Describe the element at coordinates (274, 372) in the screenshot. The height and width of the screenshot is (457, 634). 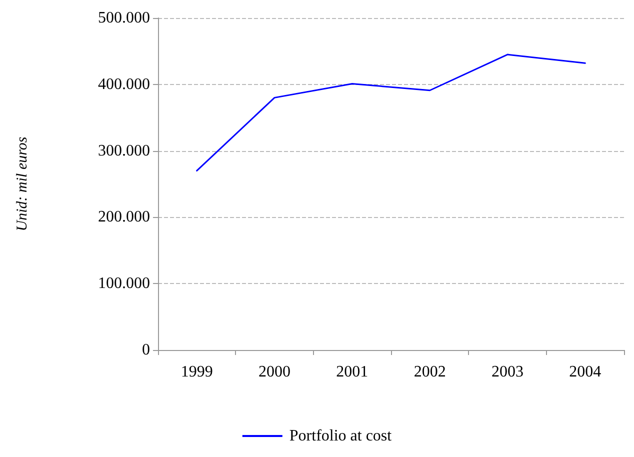
I see `x-tick-label: 2000` at that location.